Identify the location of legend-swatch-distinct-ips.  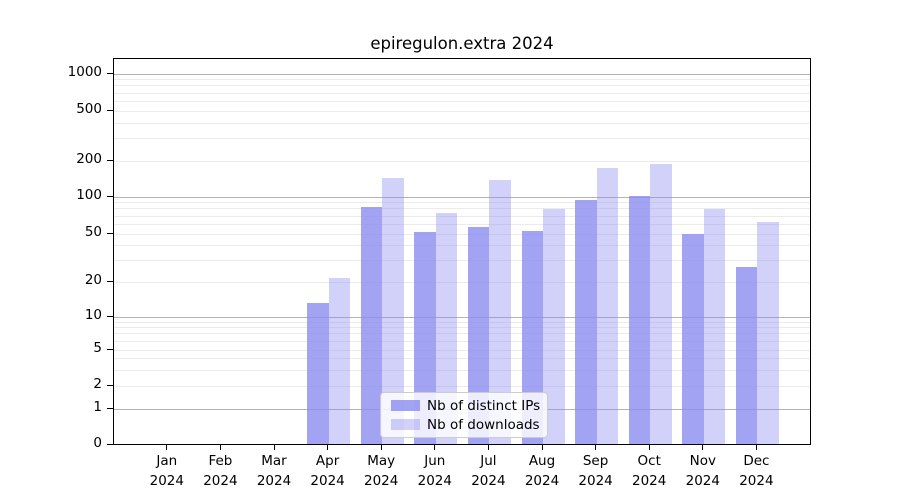
(405, 405).